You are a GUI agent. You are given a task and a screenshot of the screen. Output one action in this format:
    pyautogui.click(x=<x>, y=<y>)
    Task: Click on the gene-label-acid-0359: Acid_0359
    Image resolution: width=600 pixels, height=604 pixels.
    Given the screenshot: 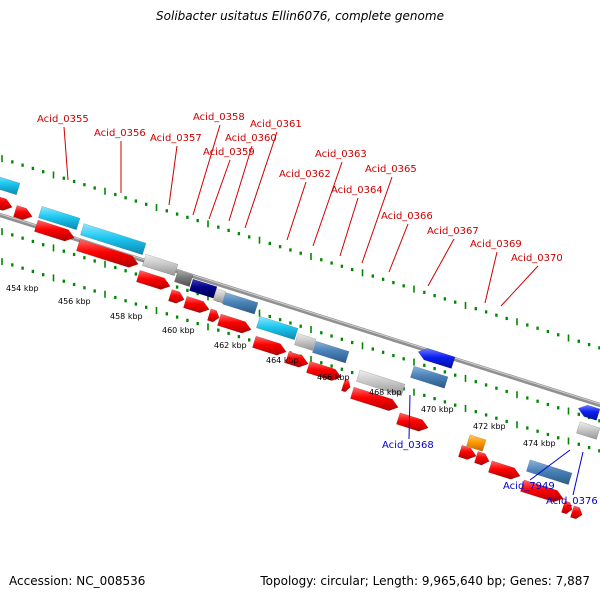 What is the action you would take?
    pyautogui.click(x=229, y=152)
    